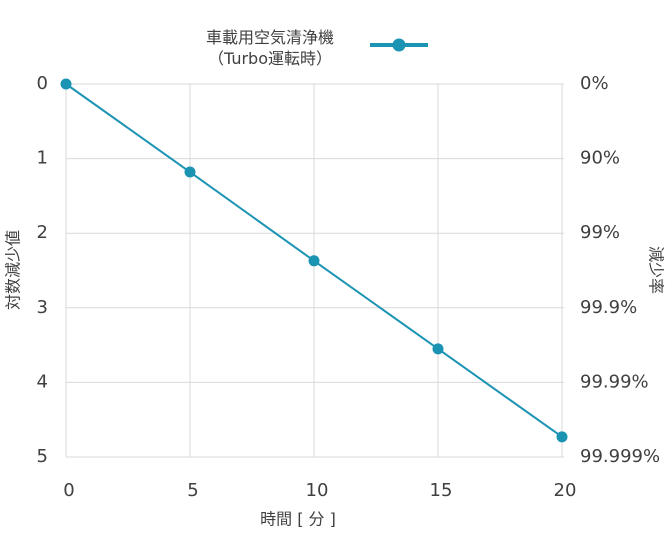 The height and width of the screenshot is (553, 670). What do you see at coordinates (399, 45) in the screenshot?
I see `legend-marker` at bounding box center [399, 45].